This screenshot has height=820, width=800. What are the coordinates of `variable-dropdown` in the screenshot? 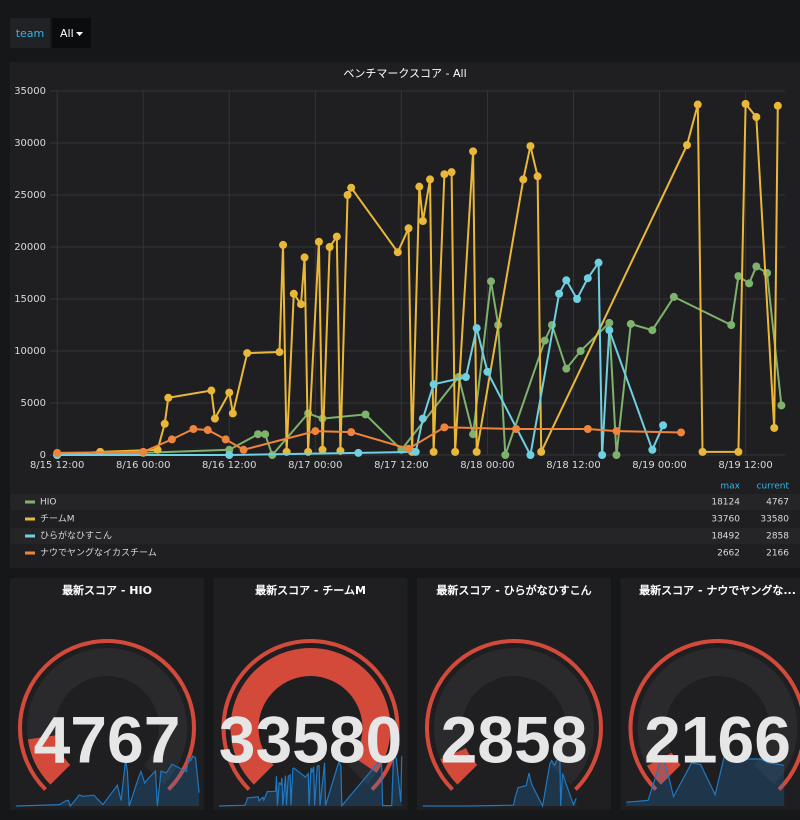 It's located at (71, 33).